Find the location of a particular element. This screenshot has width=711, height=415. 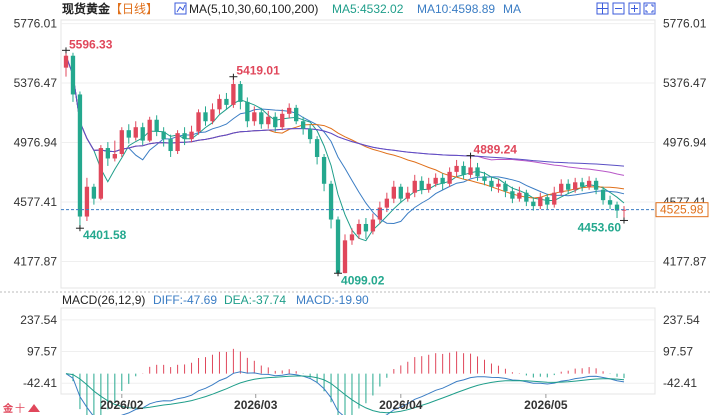

macd-tick-left: -42.41 is located at coordinates (40, 383).